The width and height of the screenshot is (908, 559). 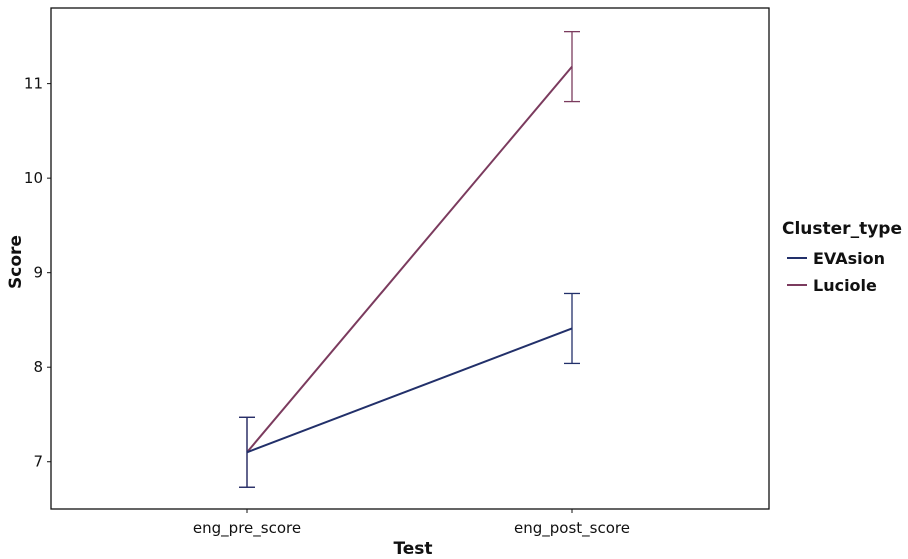 I want to click on legend-title: Cluster_type, so click(x=842, y=229).